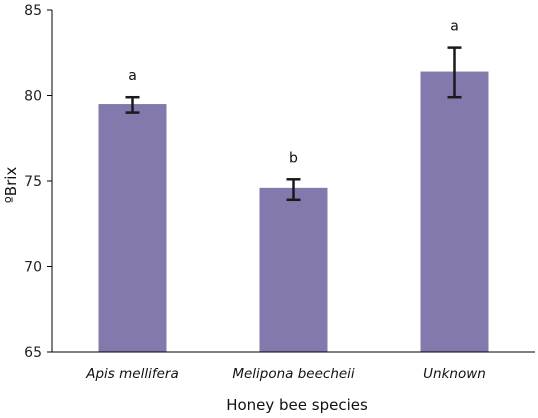 This screenshot has width=538, height=418. What do you see at coordinates (33, 11) in the screenshot?
I see `y-tick-label: 85` at bounding box center [33, 11].